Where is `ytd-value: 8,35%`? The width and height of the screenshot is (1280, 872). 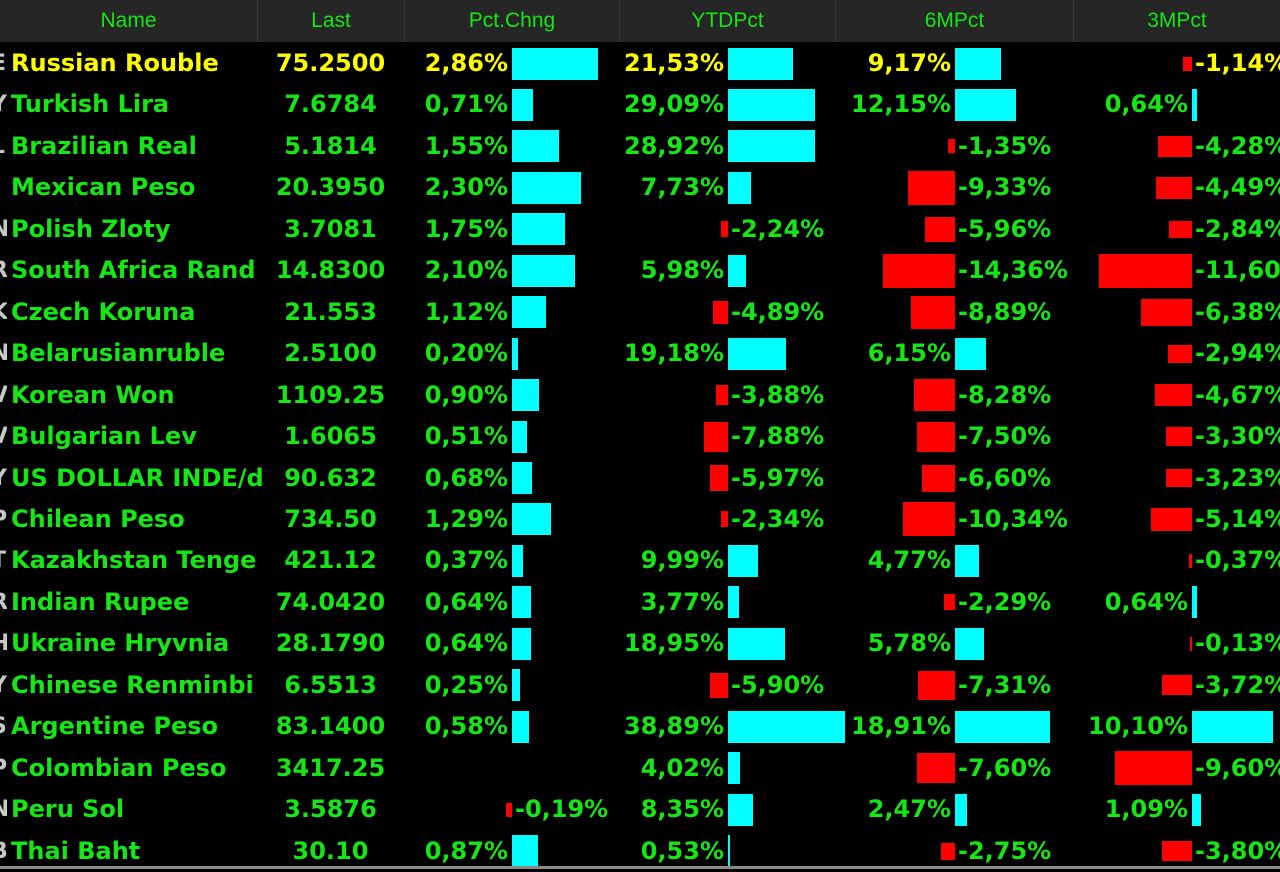
ytd-value: 8,35% is located at coordinates (682, 809).